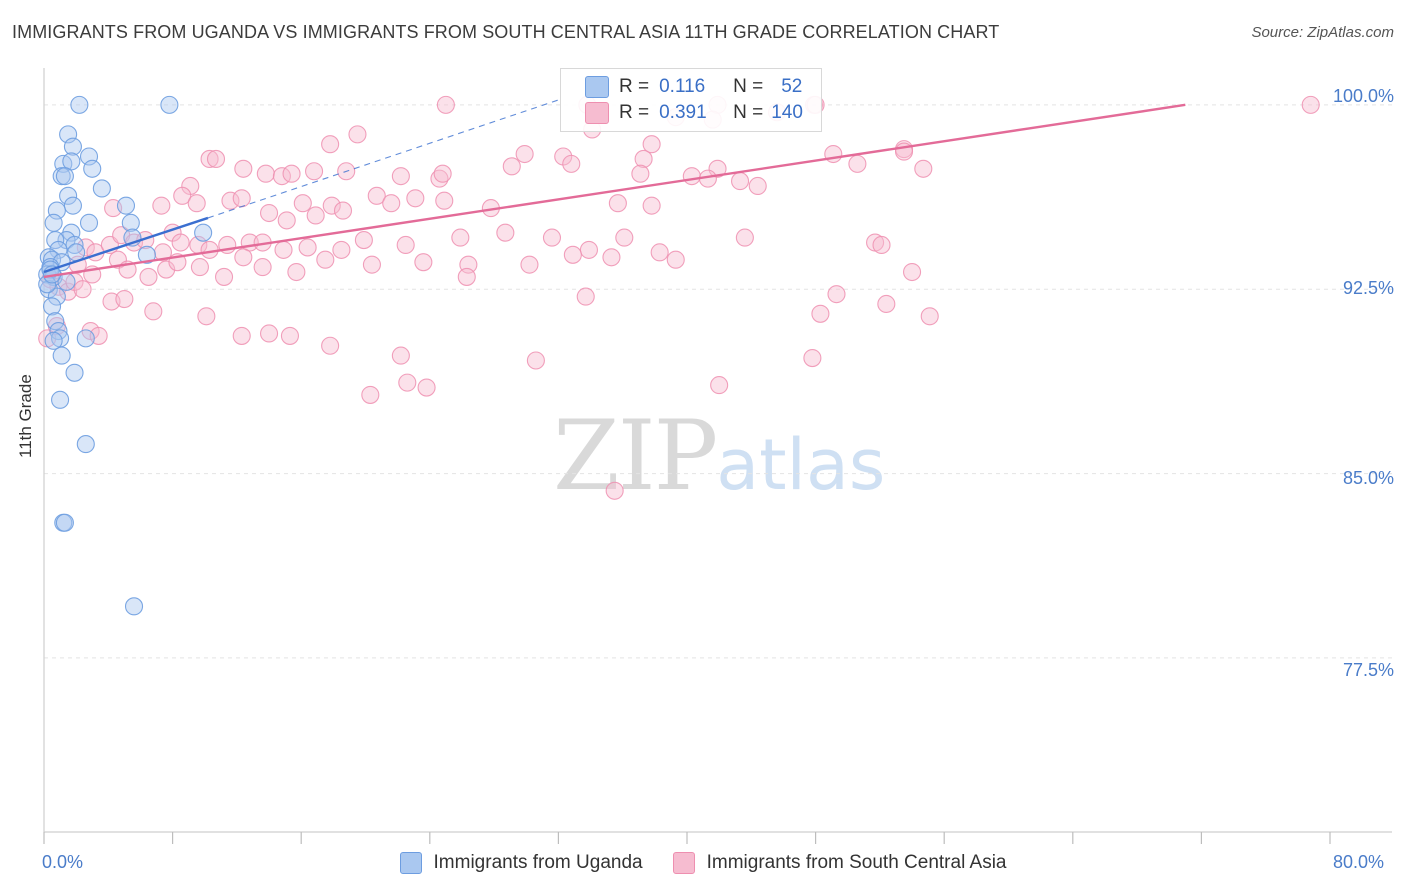 This screenshot has height=892, width=1406. I want to click on series-uganda-points, so click(125, 355).